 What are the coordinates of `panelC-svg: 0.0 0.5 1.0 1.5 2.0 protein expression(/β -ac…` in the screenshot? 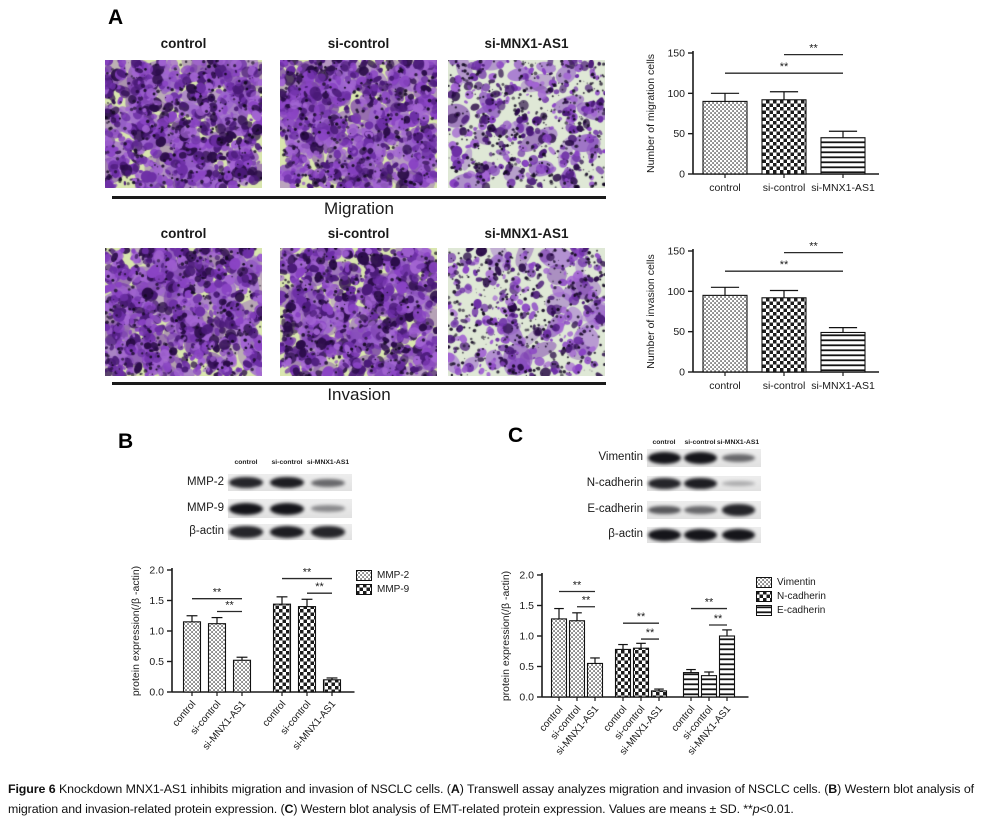 It's located at (624, 663).